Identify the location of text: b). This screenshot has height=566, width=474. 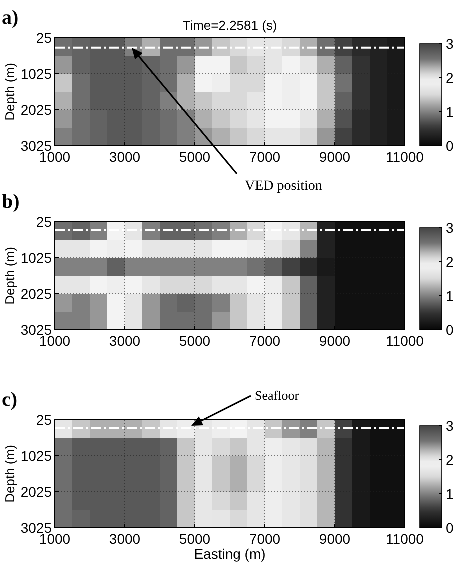
(11, 202).